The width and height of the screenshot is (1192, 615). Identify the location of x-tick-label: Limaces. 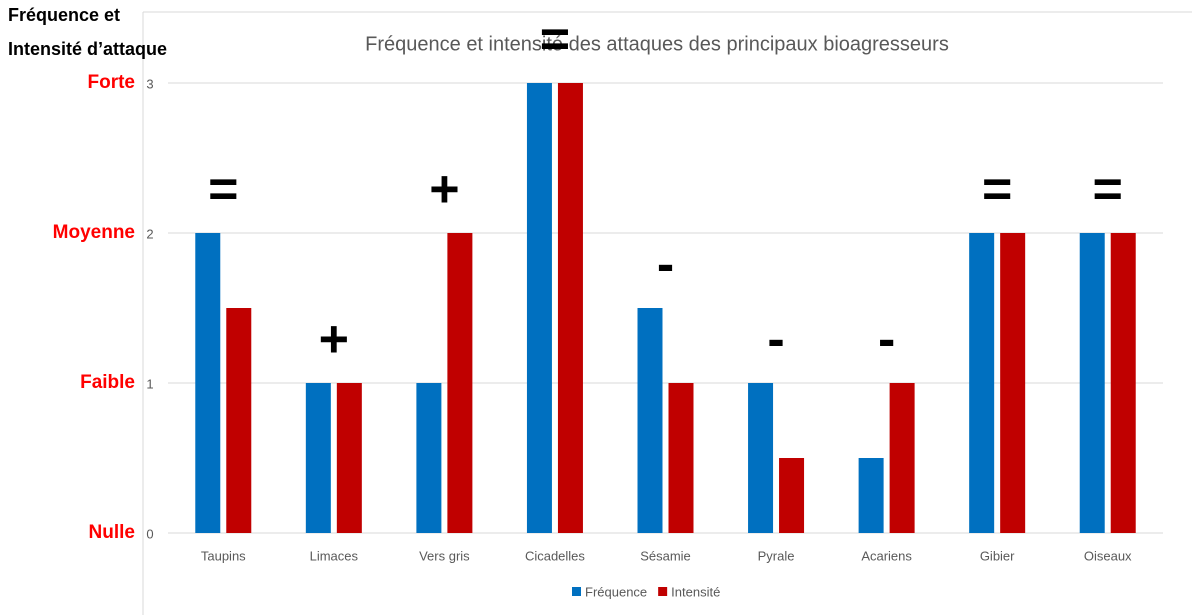
(334, 555).